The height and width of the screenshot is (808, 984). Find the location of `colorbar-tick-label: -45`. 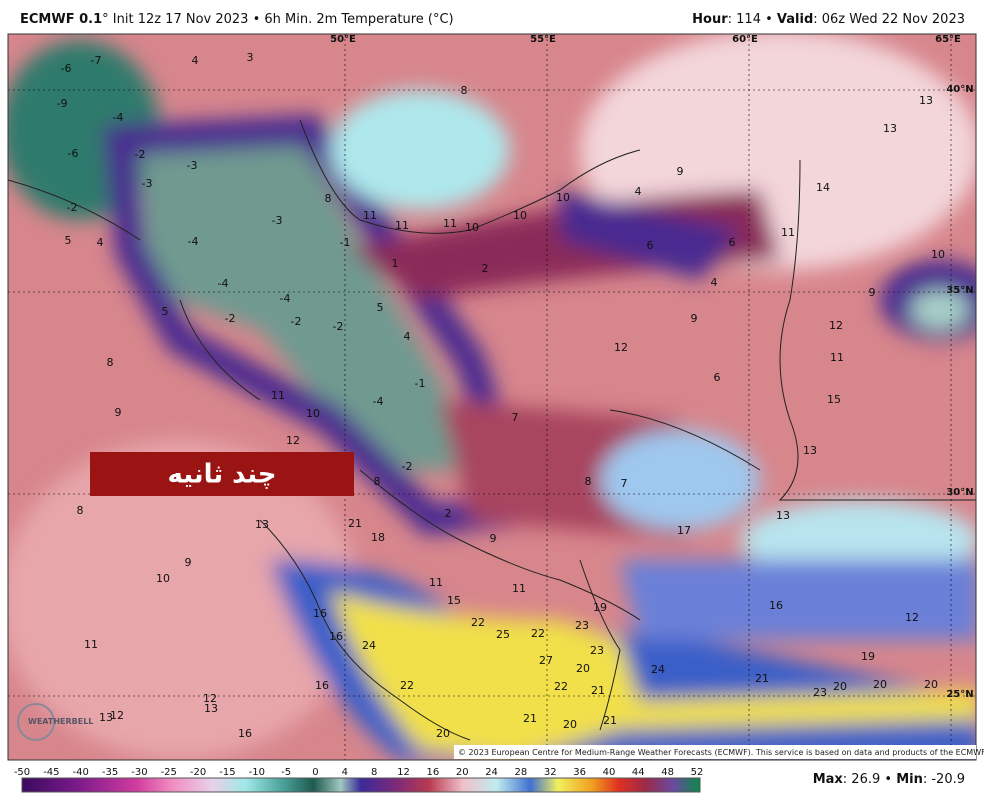

colorbar-tick-label: -45 is located at coordinates (51, 772).